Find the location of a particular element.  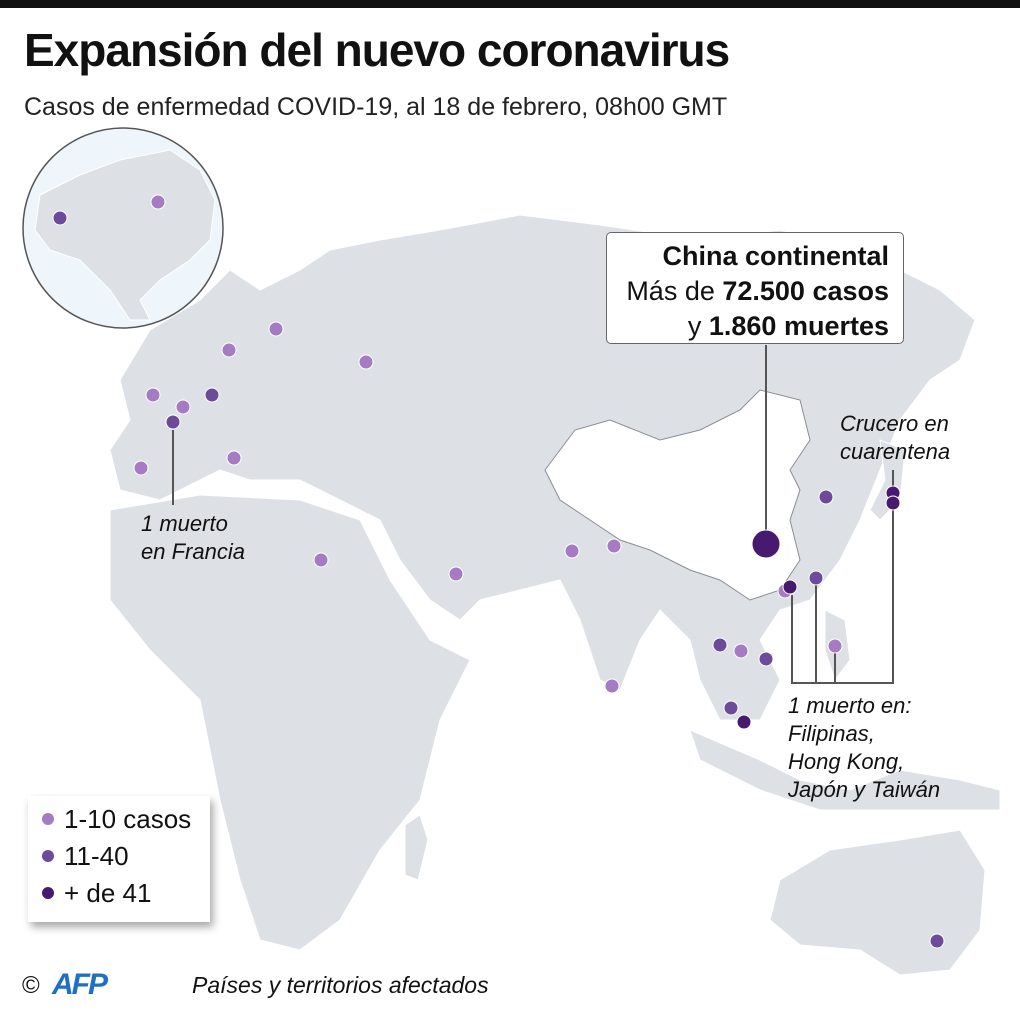

case-point-india is located at coordinates (572, 551).